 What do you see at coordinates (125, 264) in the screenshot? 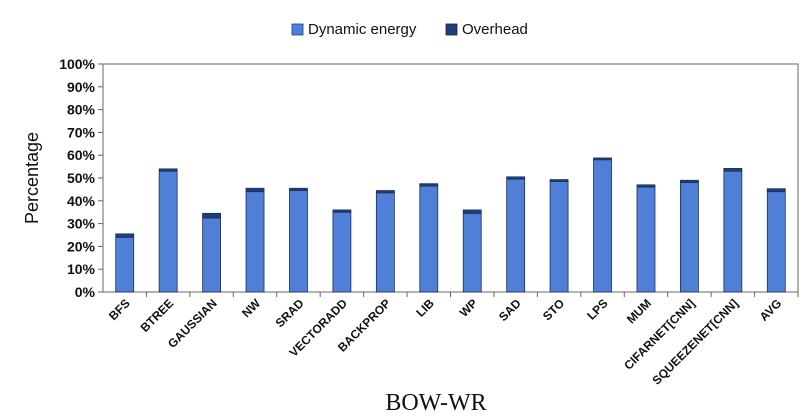
I see `bar-dynamic-energy-bfs` at bounding box center [125, 264].